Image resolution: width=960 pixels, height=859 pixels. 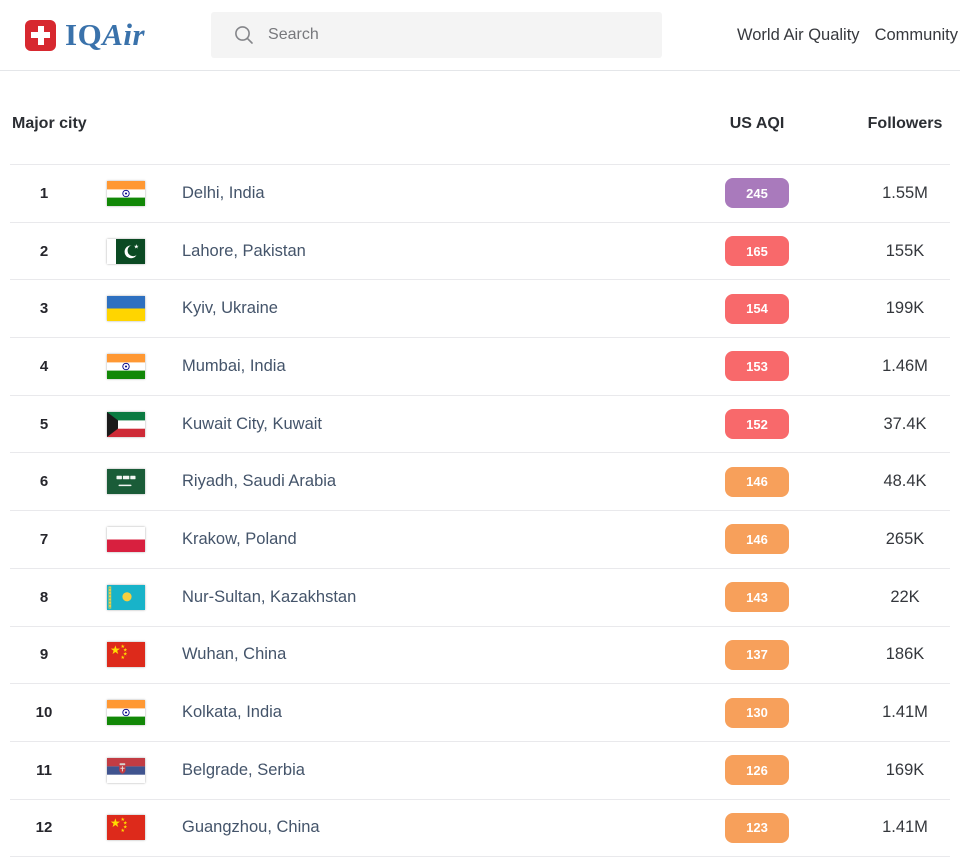 I want to click on top-header: IQAir World Air Quality Community, so click(x=480, y=35).